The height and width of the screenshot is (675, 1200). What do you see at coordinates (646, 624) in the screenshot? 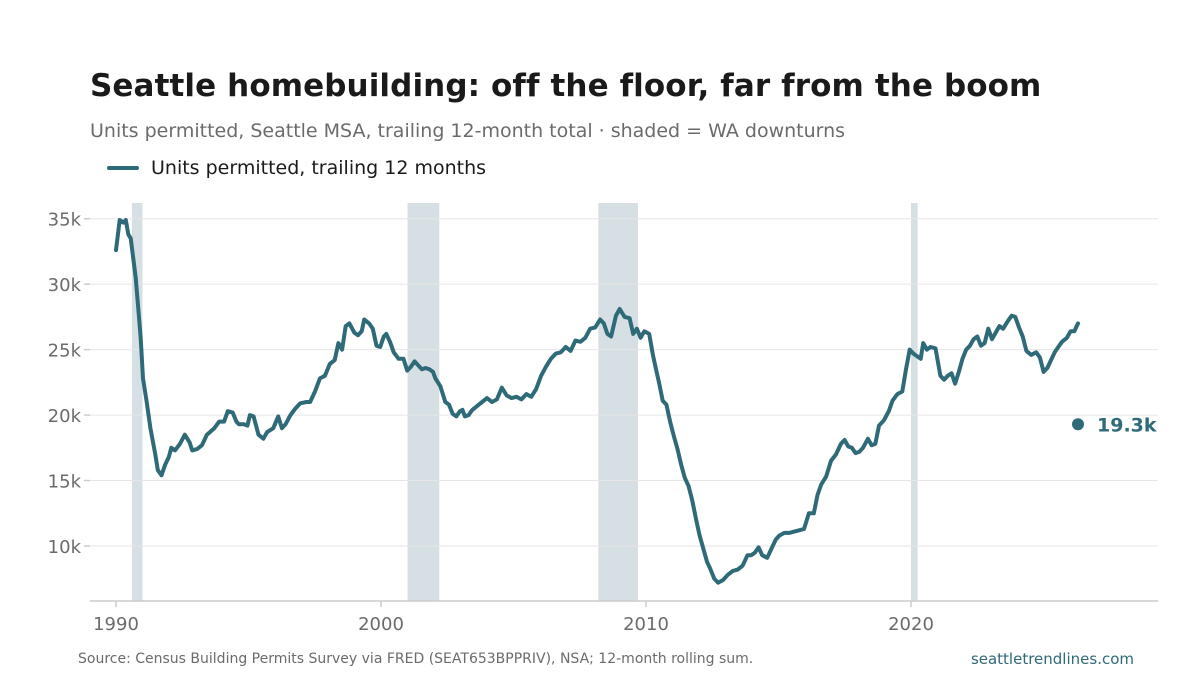
I see `x-tick-label-2: 2010` at bounding box center [646, 624].